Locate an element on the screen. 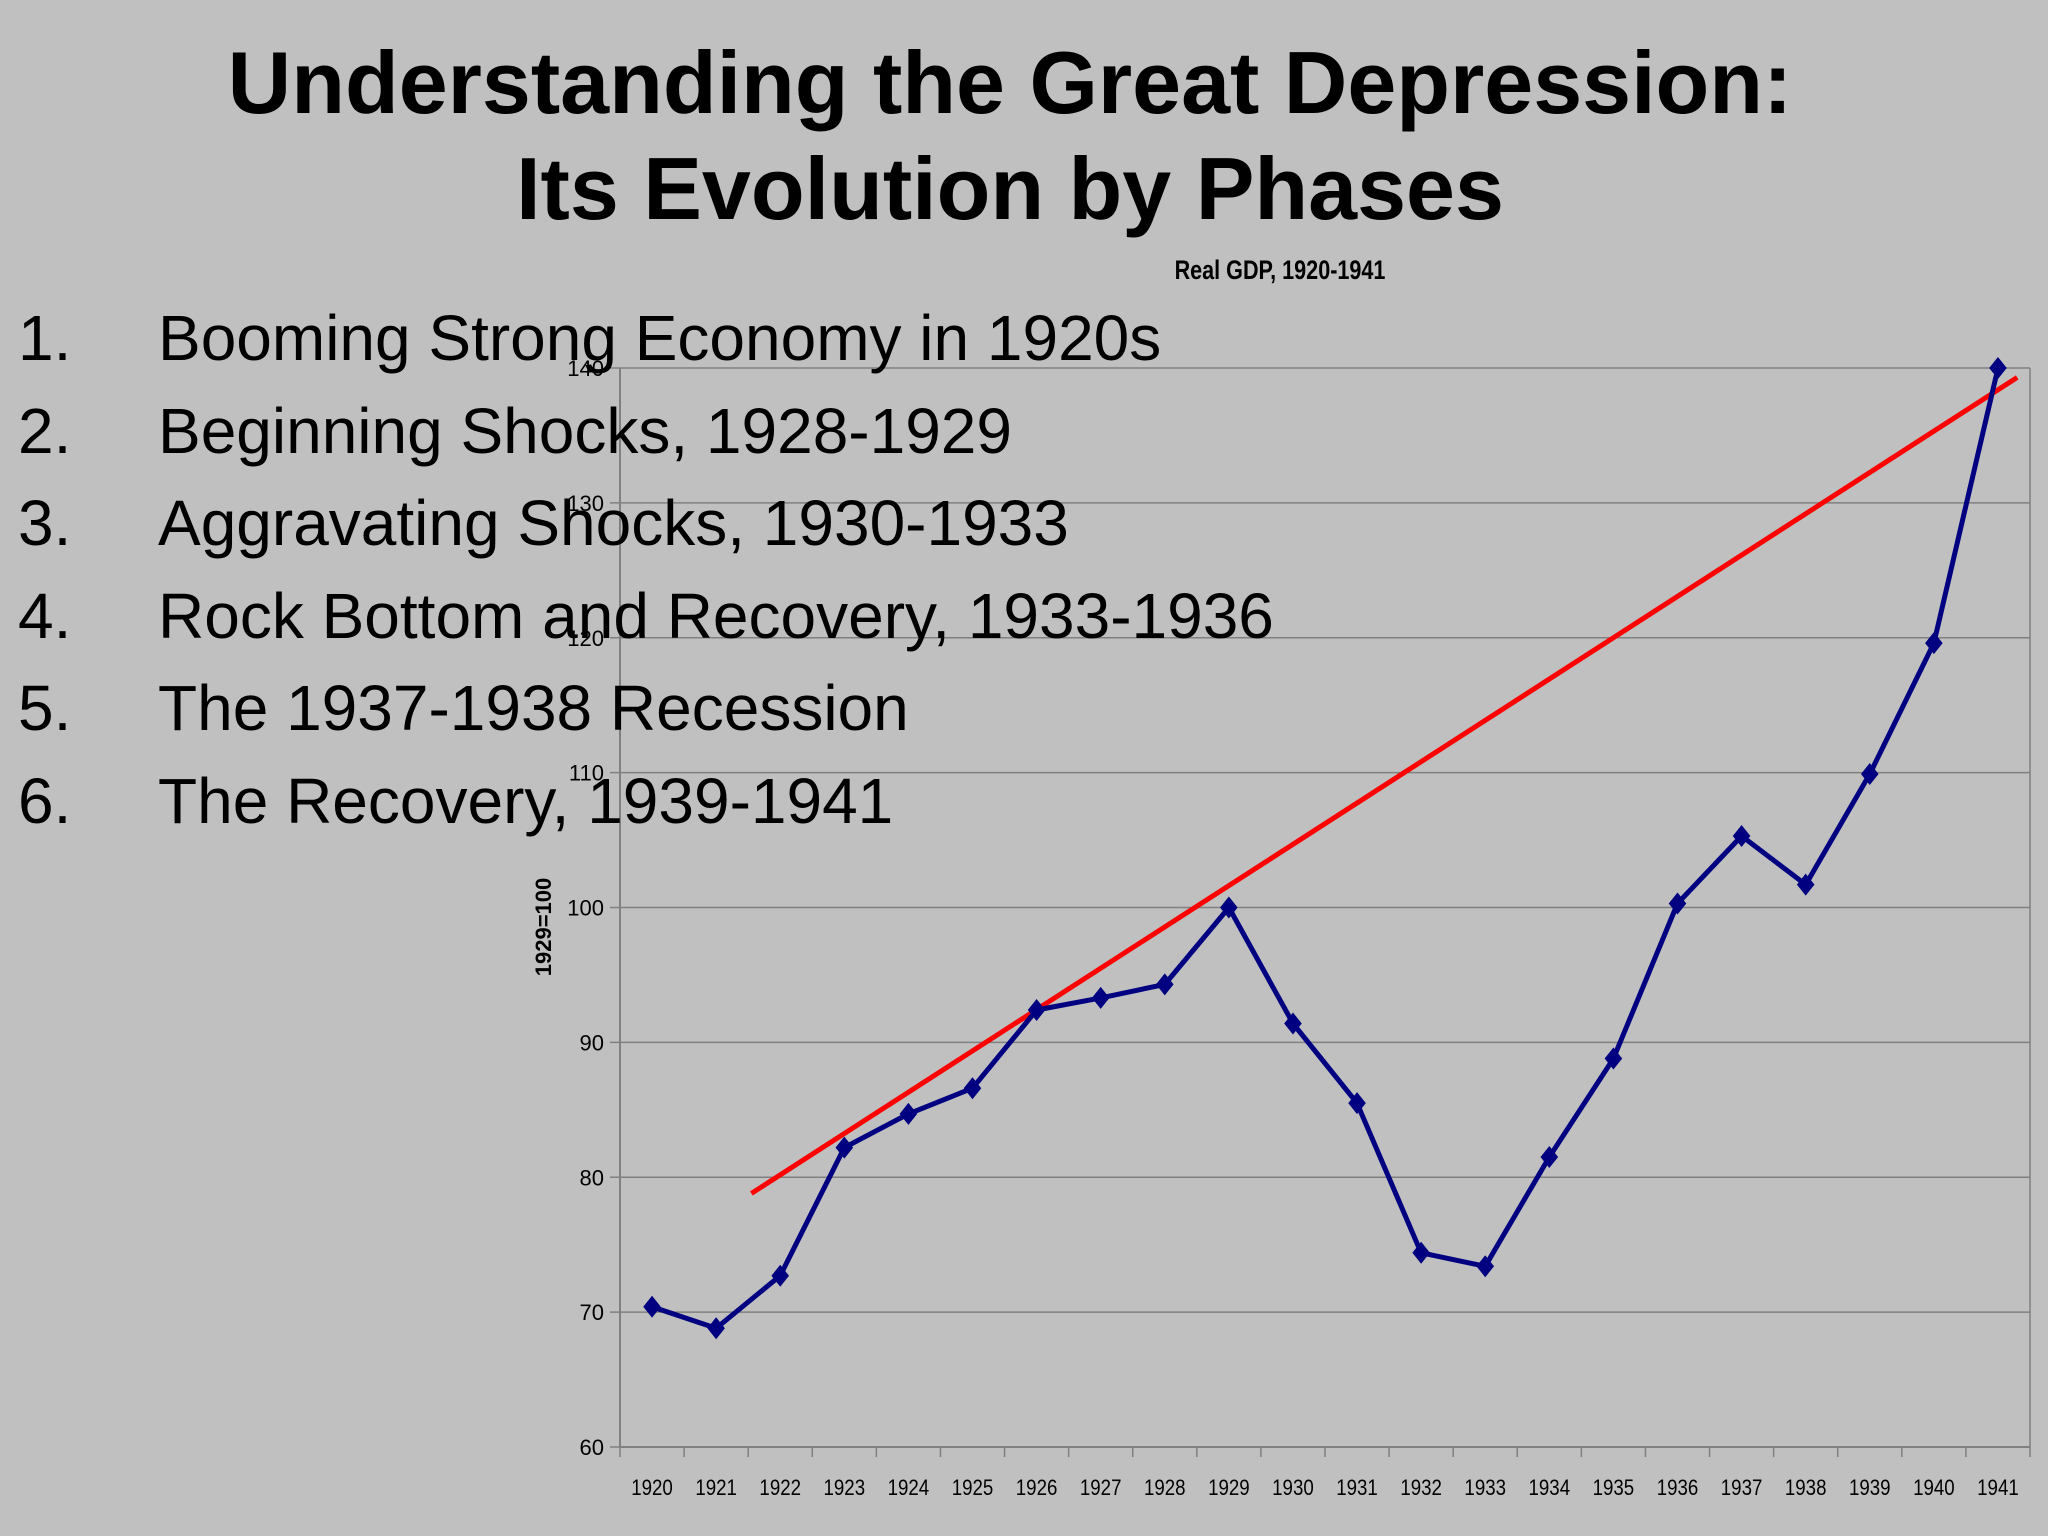 Image resolution: width=2048 pixels, height=1536 pixels. x-tick-label: 1935 is located at coordinates (1614, 1489).